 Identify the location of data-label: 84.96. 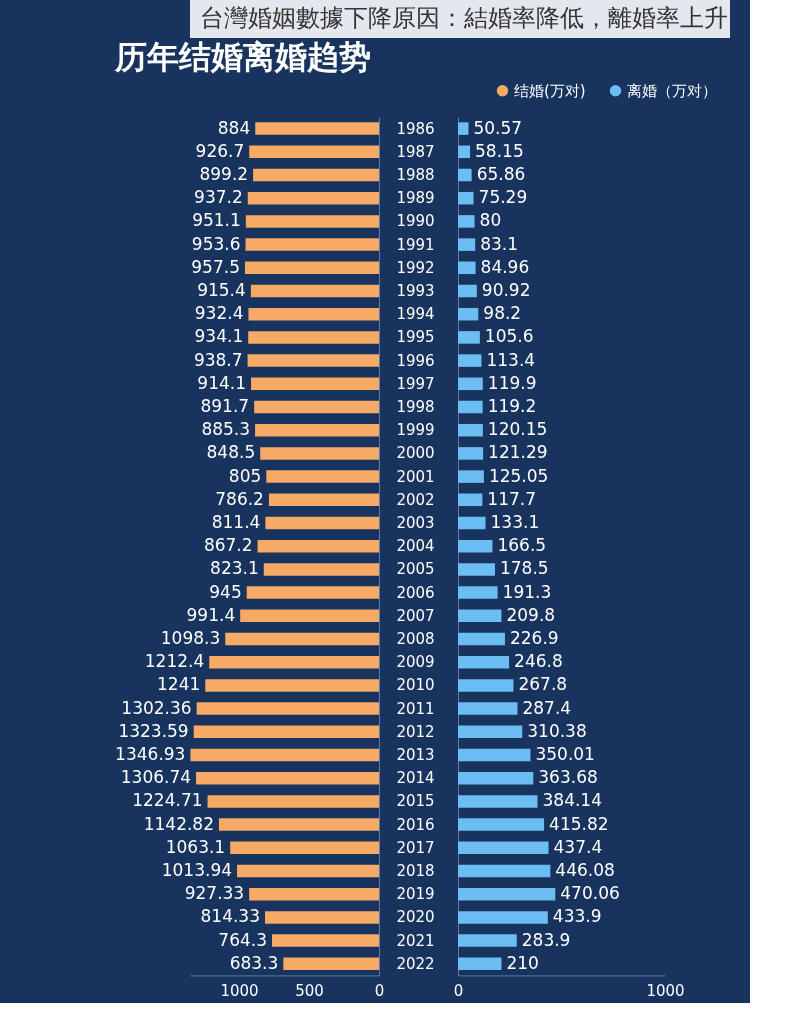
(505, 266).